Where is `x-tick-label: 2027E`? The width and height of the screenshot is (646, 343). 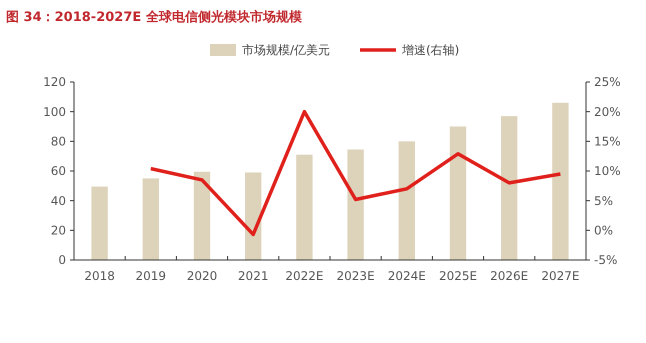 x-tick-label: 2027E is located at coordinates (560, 276).